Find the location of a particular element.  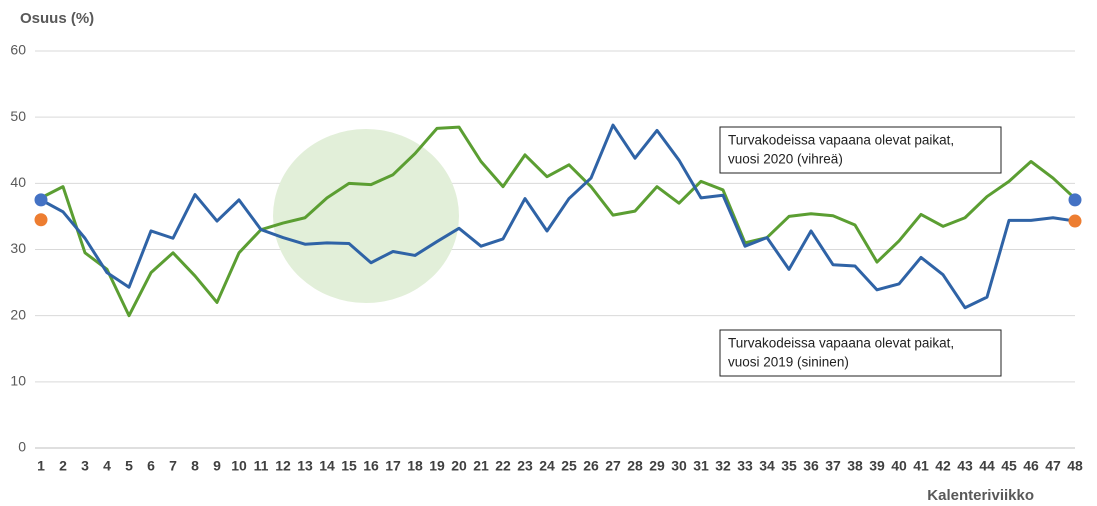

x-tick-label: 25 is located at coordinates (569, 466).